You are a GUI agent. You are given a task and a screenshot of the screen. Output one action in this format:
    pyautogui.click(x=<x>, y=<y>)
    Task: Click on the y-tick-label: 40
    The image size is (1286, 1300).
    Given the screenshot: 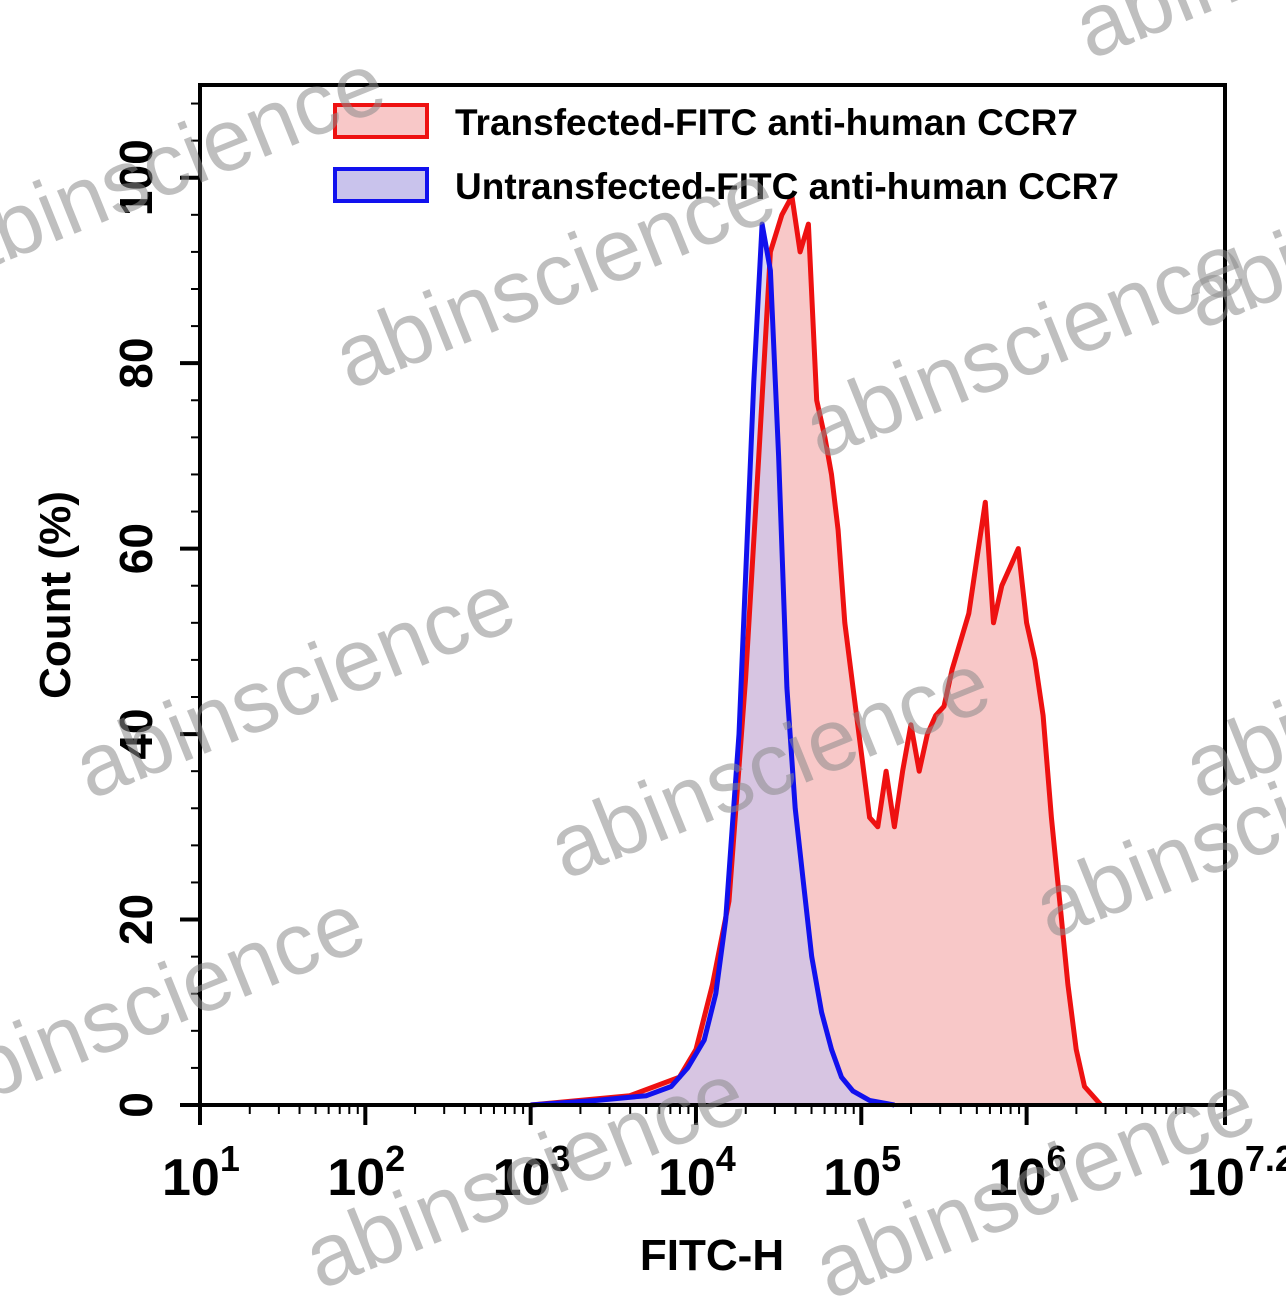 What is the action you would take?
    pyautogui.click(x=136, y=734)
    